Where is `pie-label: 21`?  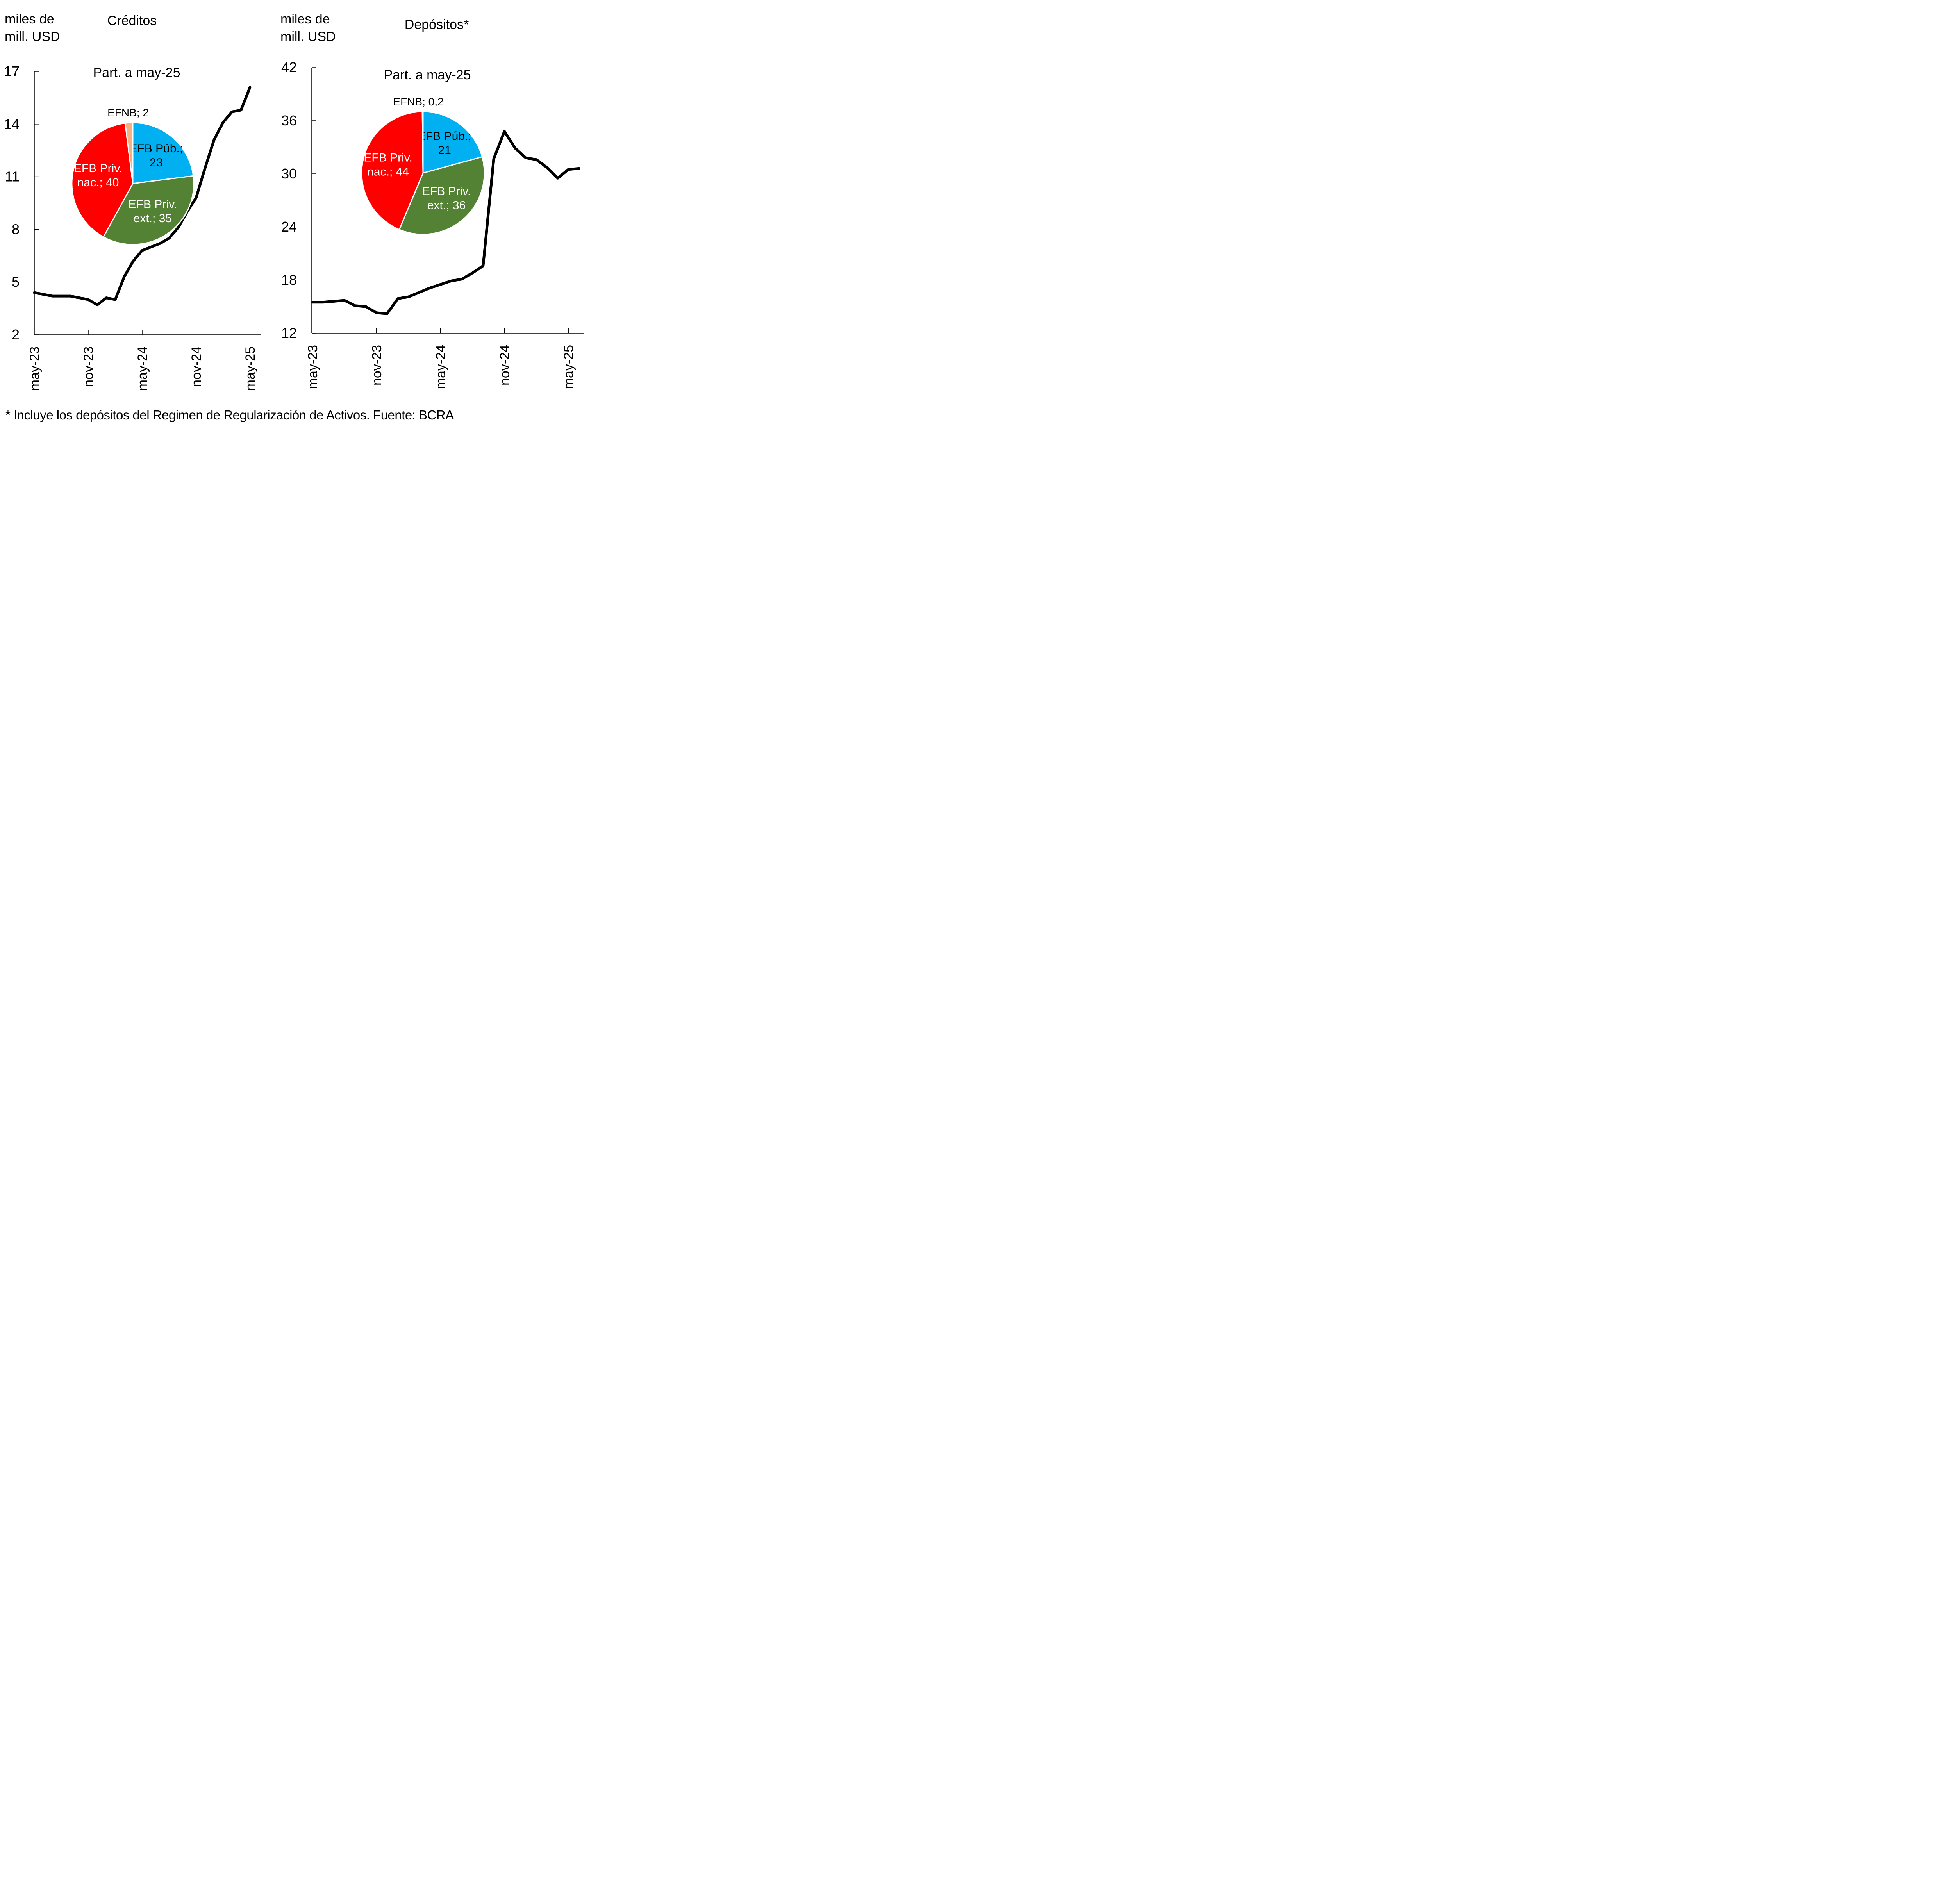 pie-label: 21 is located at coordinates (445, 150).